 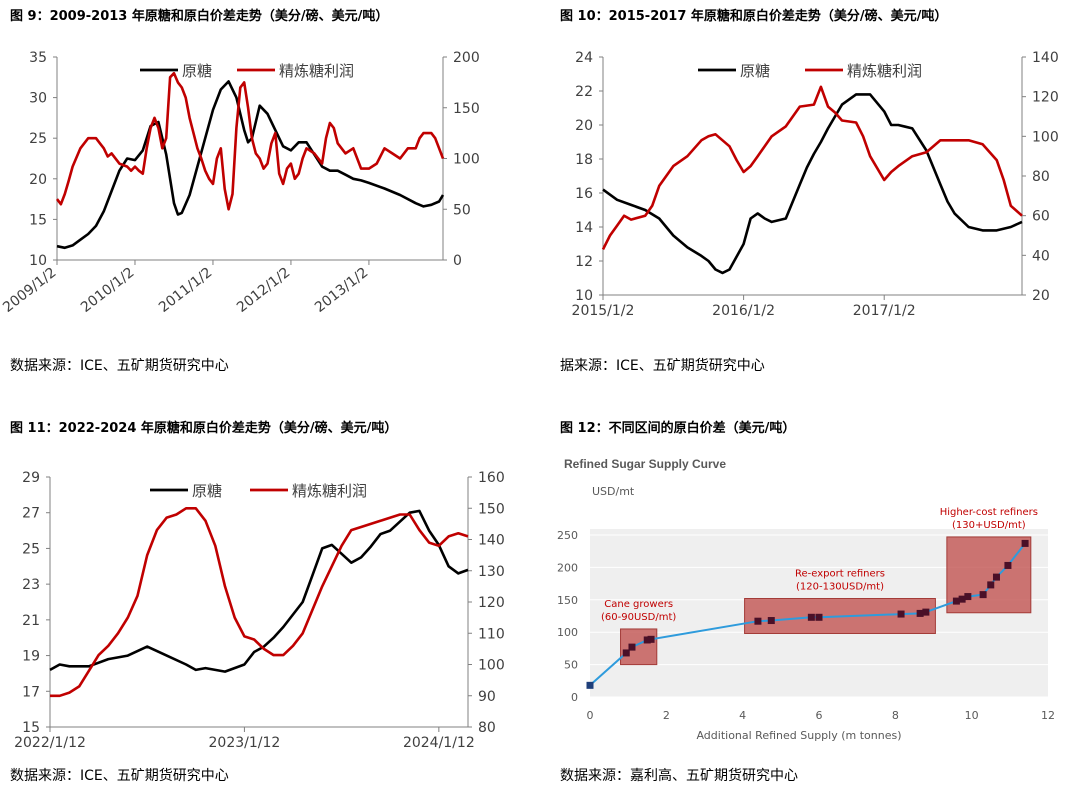 What do you see at coordinates (1041, 217) in the screenshot?
I see `y-right-tick-label: 60` at bounding box center [1041, 217].